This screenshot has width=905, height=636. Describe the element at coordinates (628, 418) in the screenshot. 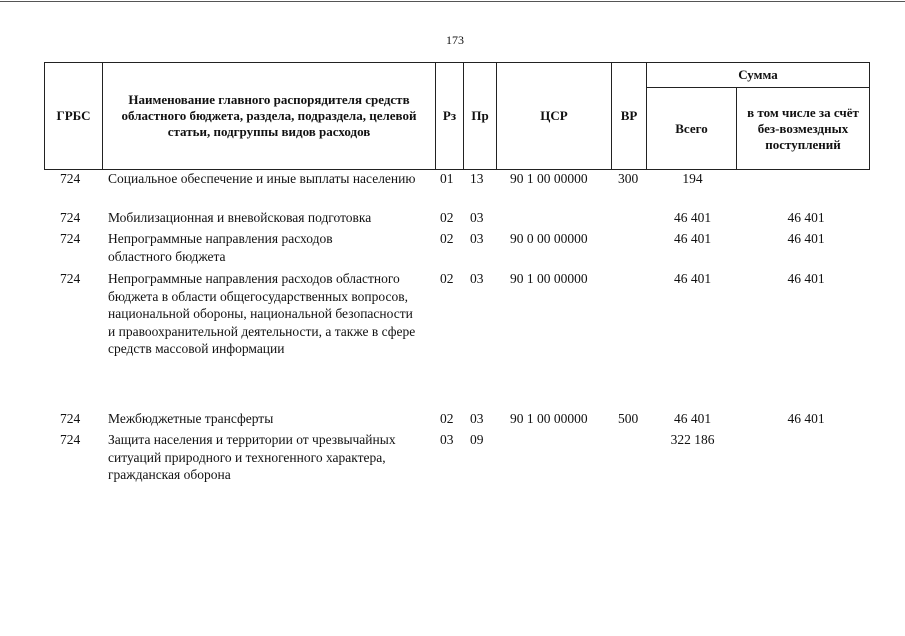

I see `cell-vr: 500` at that location.